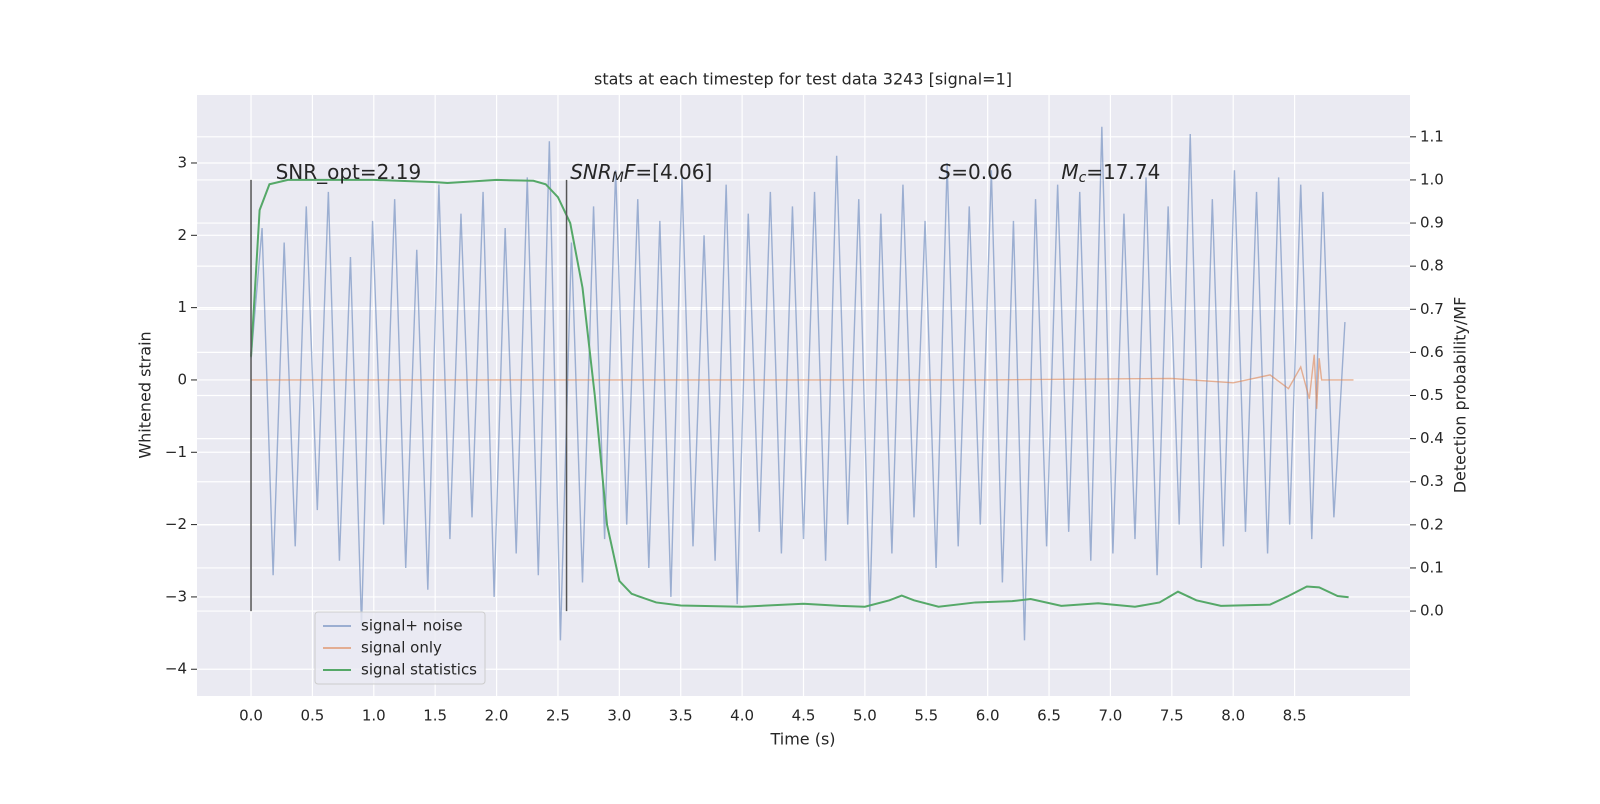 This screenshot has width=1600, height=804. I want to click on y2-tick-label: 0.2, so click(1432, 524).